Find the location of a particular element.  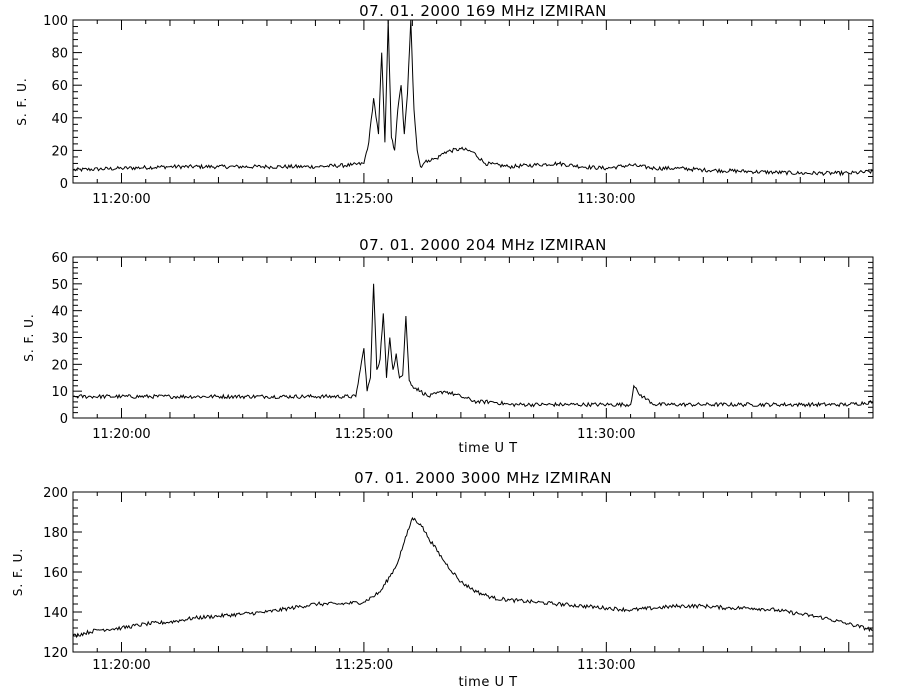

chart-title: 07. 01. 2000 3000 MHz IZMIRAN is located at coordinates (483, 478).